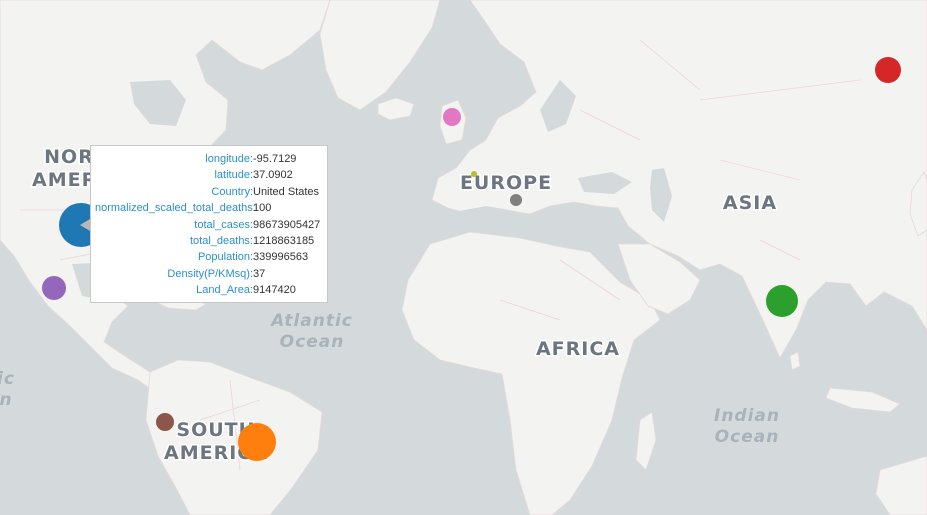  What do you see at coordinates (287, 224) in the screenshot?
I see `tooltip-value: 98673905427` at bounding box center [287, 224].